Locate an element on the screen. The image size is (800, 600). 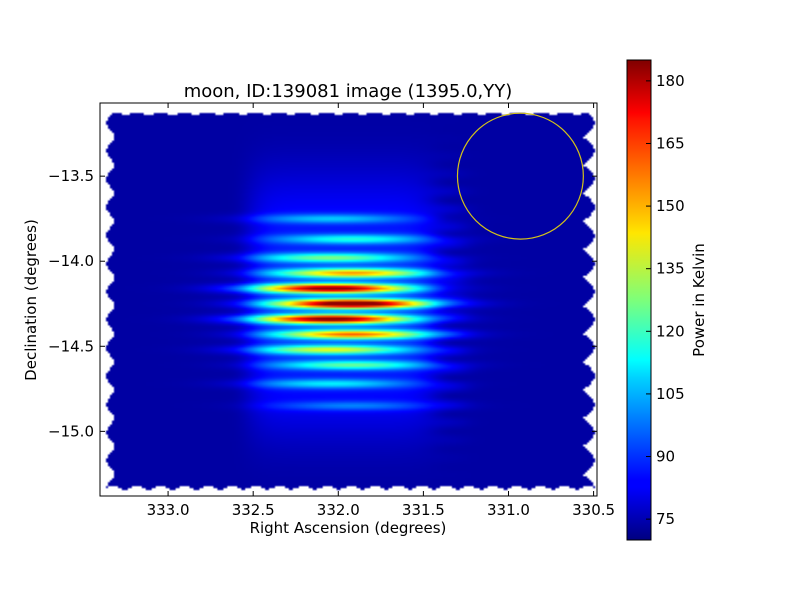
colorbar-tick-label: 180 is located at coordinates (670, 81).